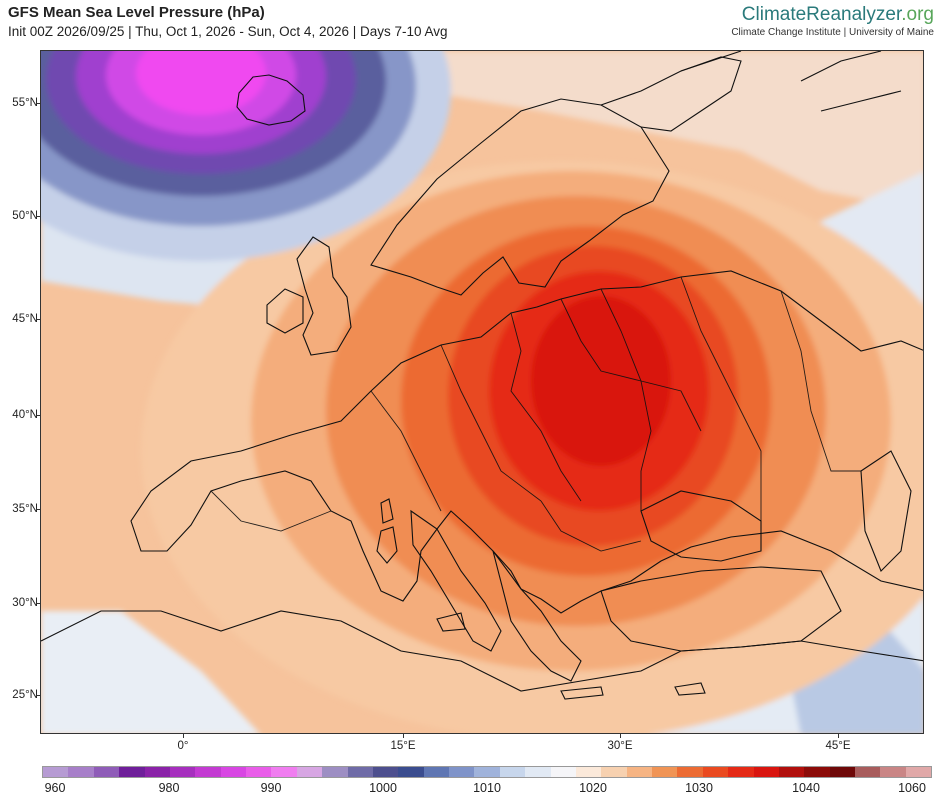  I want to click on colorbar-label-1000: 1000, so click(383, 788).